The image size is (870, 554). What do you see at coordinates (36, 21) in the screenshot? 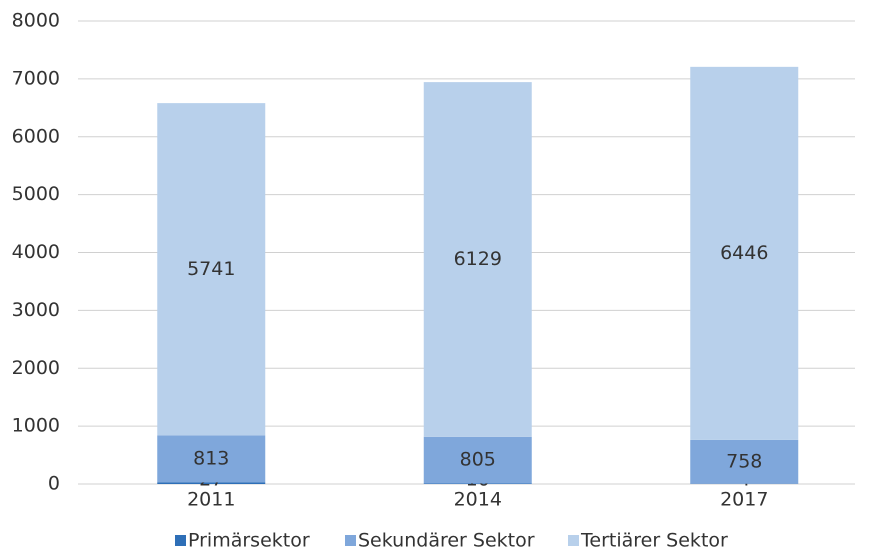
I see `y-tick-label: 8000` at bounding box center [36, 21].